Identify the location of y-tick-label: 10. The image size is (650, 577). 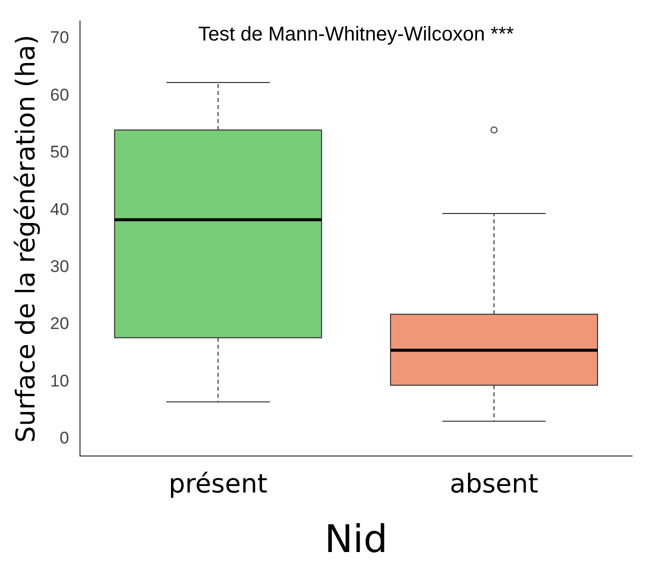
(60, 380).